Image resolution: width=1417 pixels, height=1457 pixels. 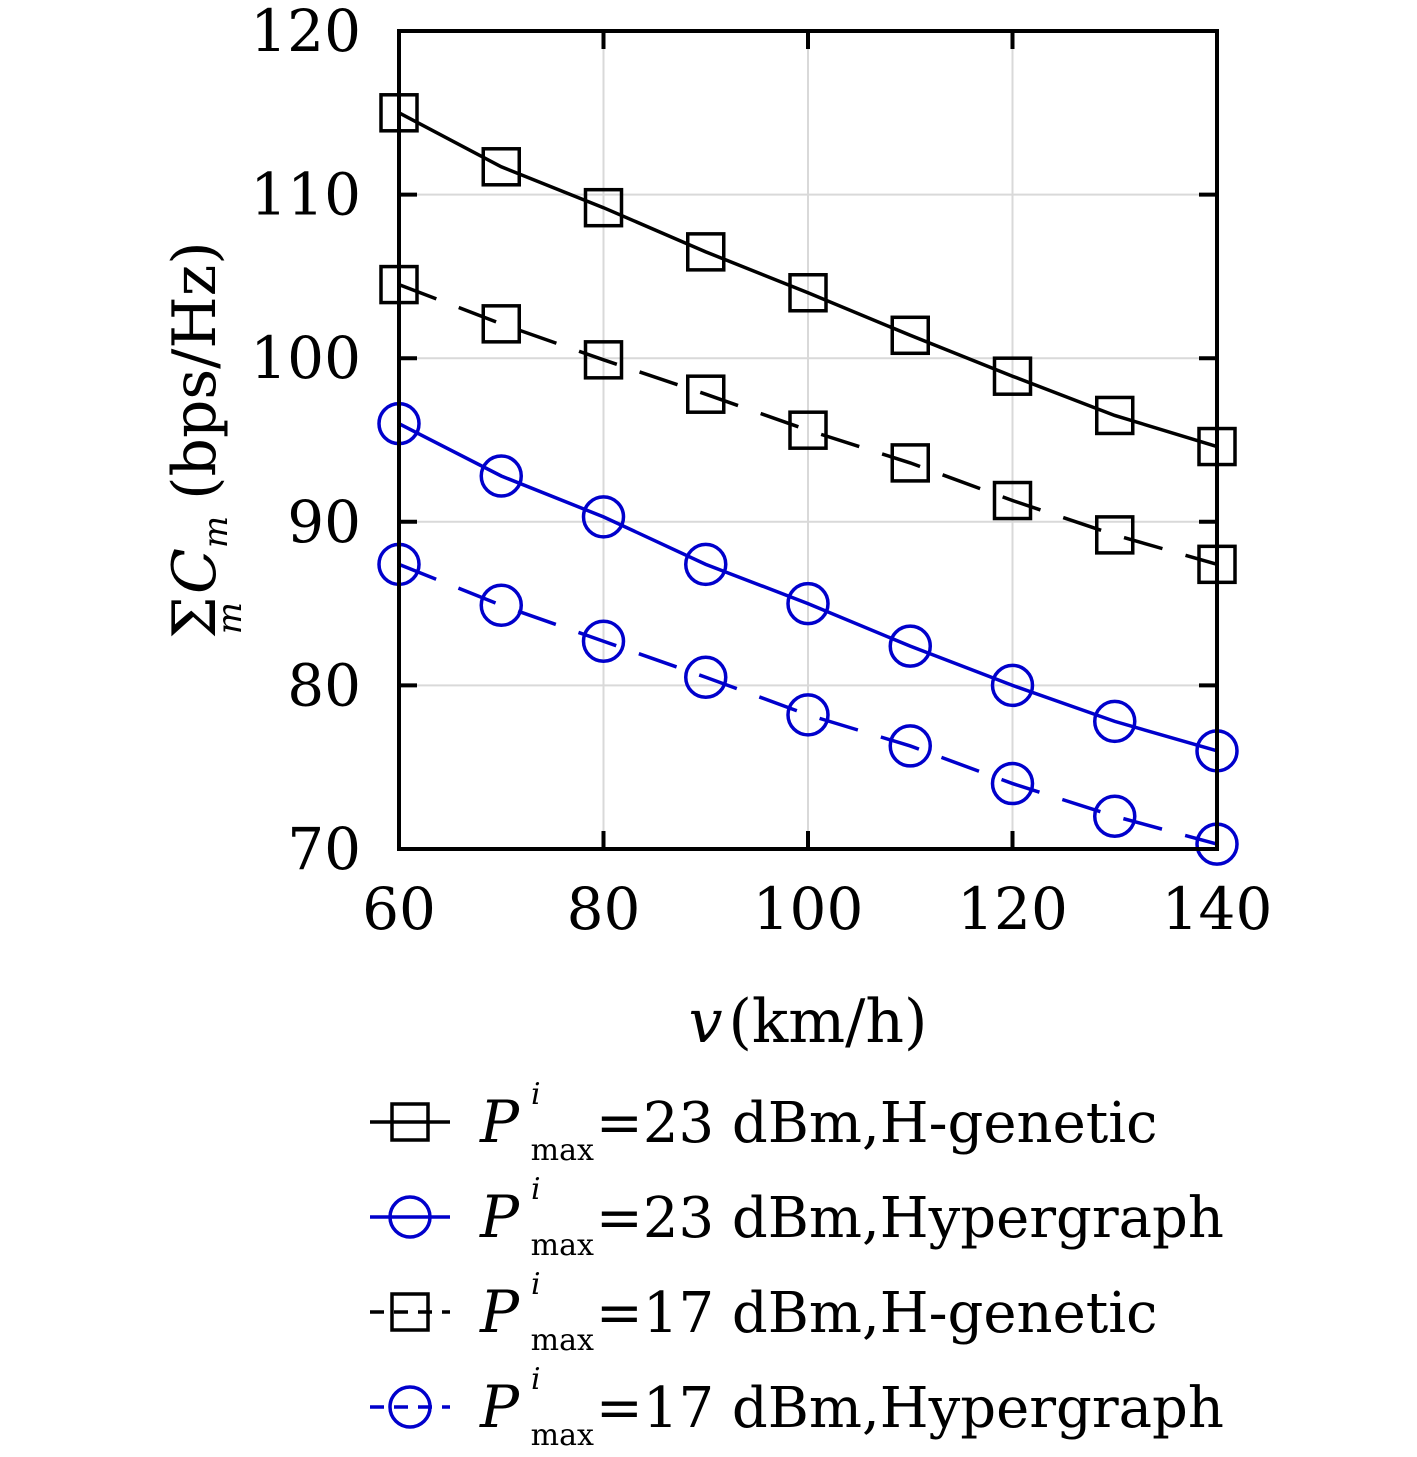 I want to click on legend-series-name: =23 dBm,Hypergraph, so click(x=910, y=1218).